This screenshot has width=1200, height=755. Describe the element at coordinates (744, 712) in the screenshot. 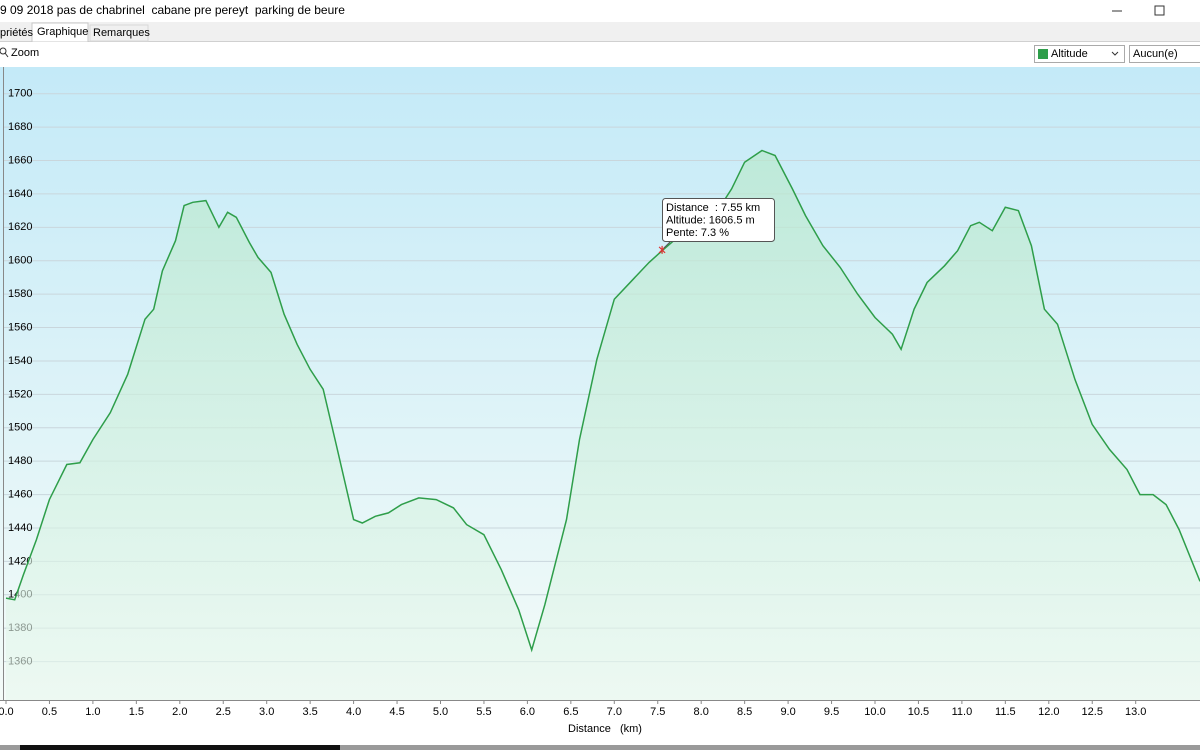

I see `x-tick-label: 8.5` at that location.